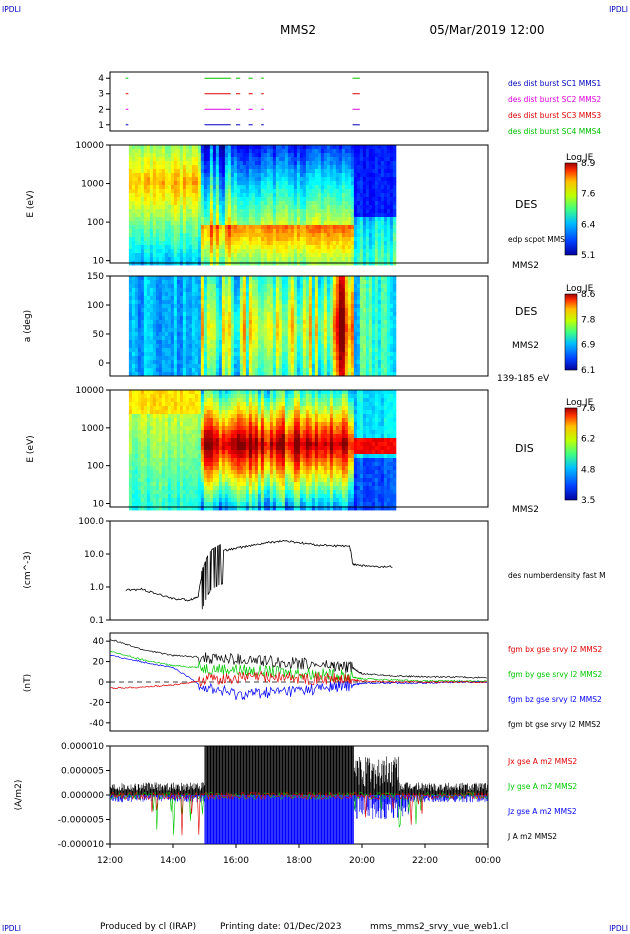  I want to click on des-pitch-tick-label: 0, so click(101, 364).